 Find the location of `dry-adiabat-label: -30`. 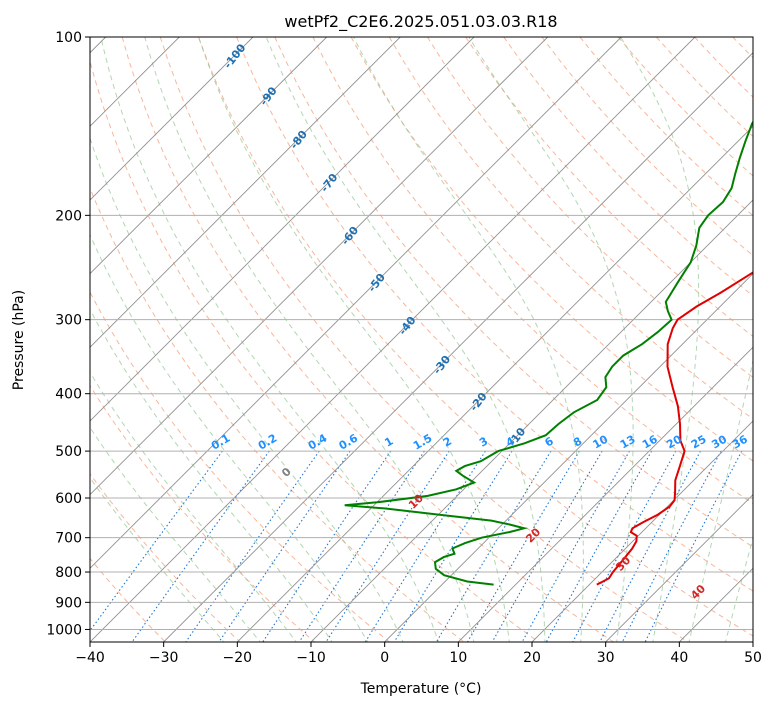

dry-adiabat-label: -30 is located at coordinates (442, 365).